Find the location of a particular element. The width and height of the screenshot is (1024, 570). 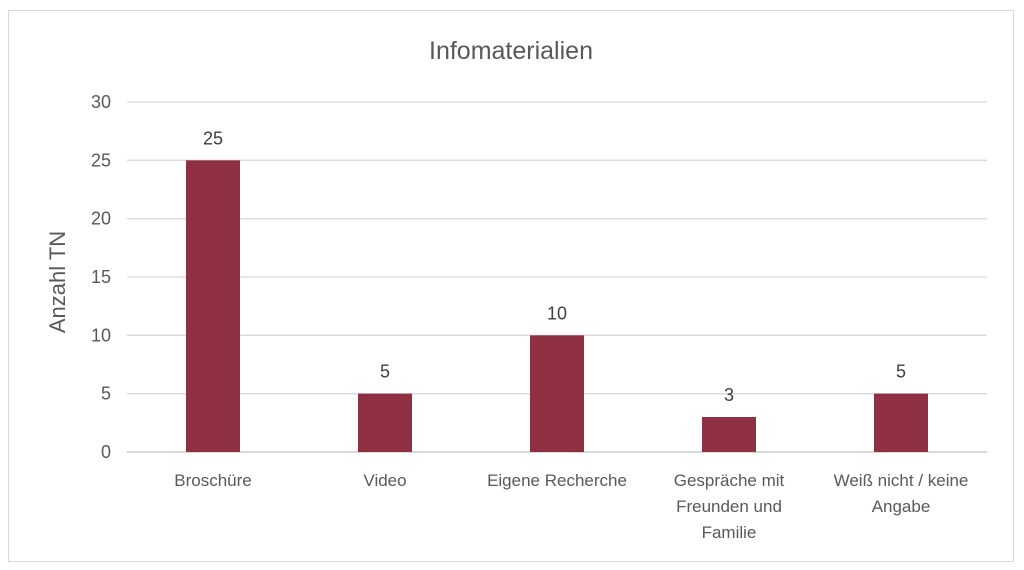

data-label: 3 is located at coordinates (729, 395).